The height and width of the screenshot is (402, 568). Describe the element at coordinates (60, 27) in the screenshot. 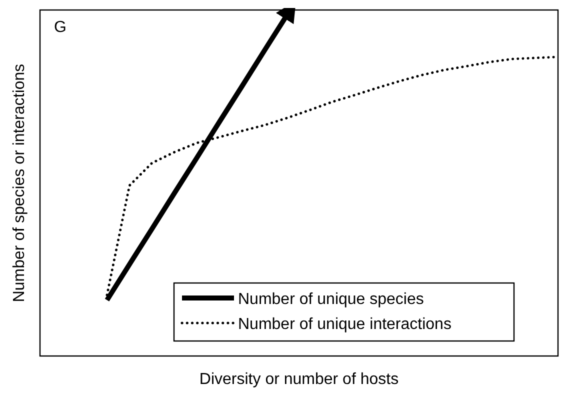

I see `text: G` at that location.